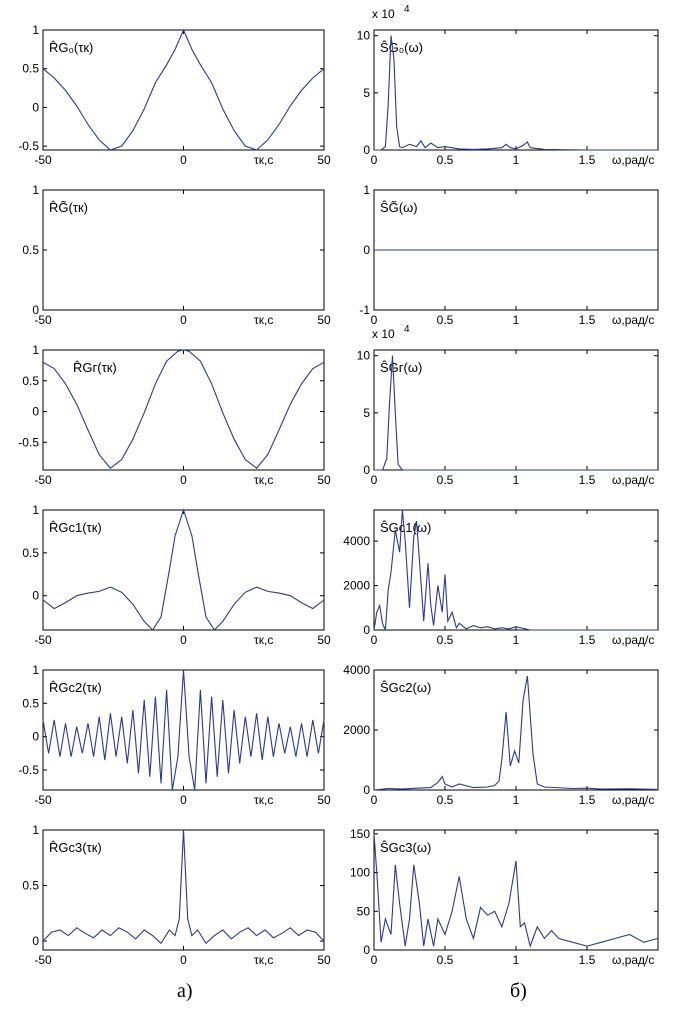  What do you see at coordinates (75, 847) in the screenshot?
I see `curve-label: R̂Gc3(τк)` at bounding box center [75, 847].